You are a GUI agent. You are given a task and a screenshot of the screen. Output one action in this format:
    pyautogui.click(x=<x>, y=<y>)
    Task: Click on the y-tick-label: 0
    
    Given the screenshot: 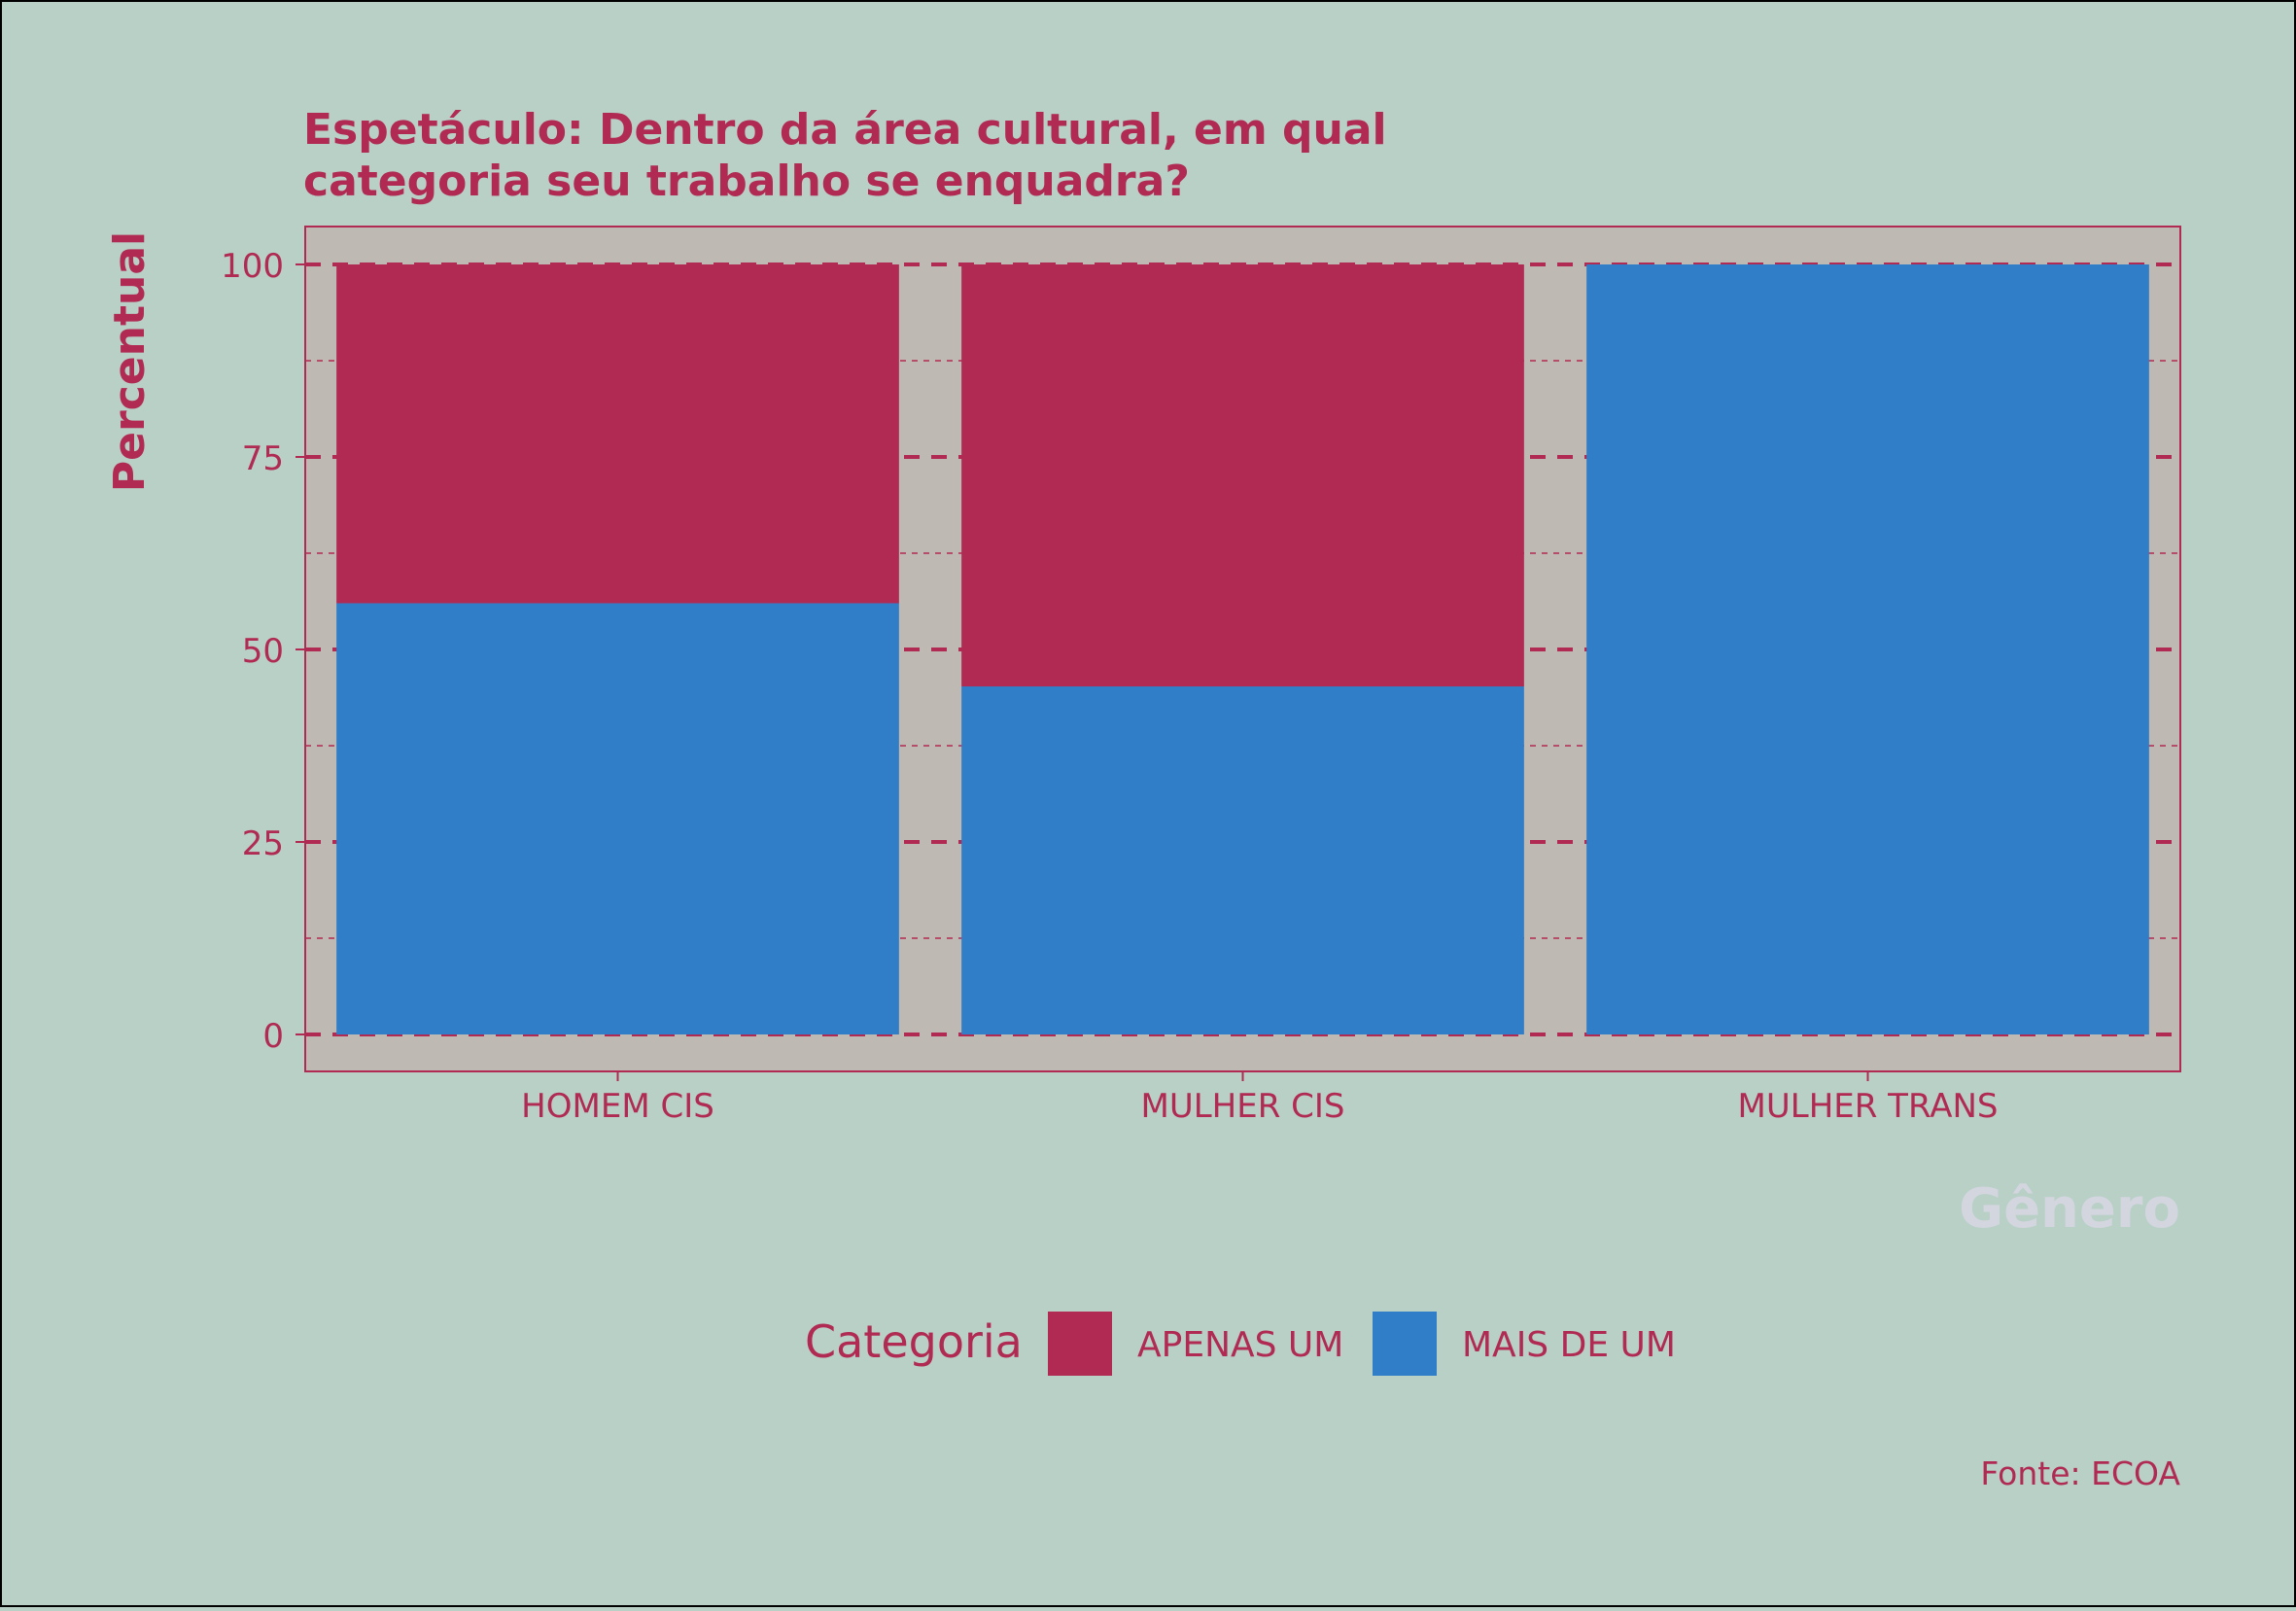 What is the action you would take?
    pyautogui.click(x=273, y=1037)
    